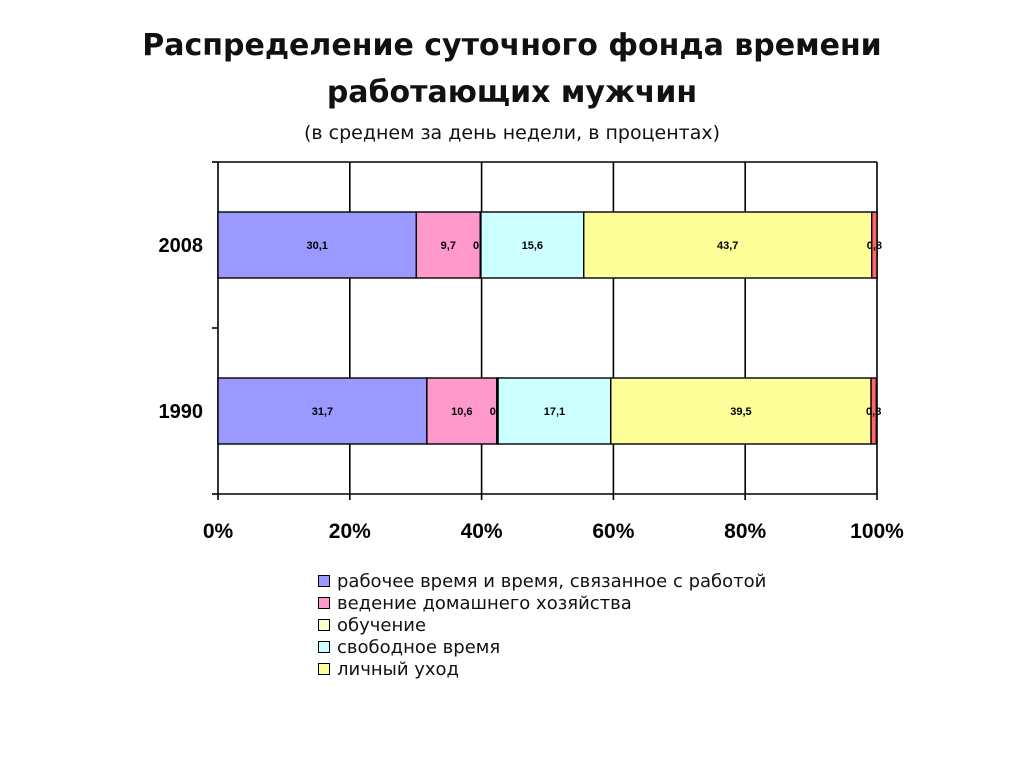 The image size is (1024, 768). I want to click on data-label: 39,5, so click(740, 412).